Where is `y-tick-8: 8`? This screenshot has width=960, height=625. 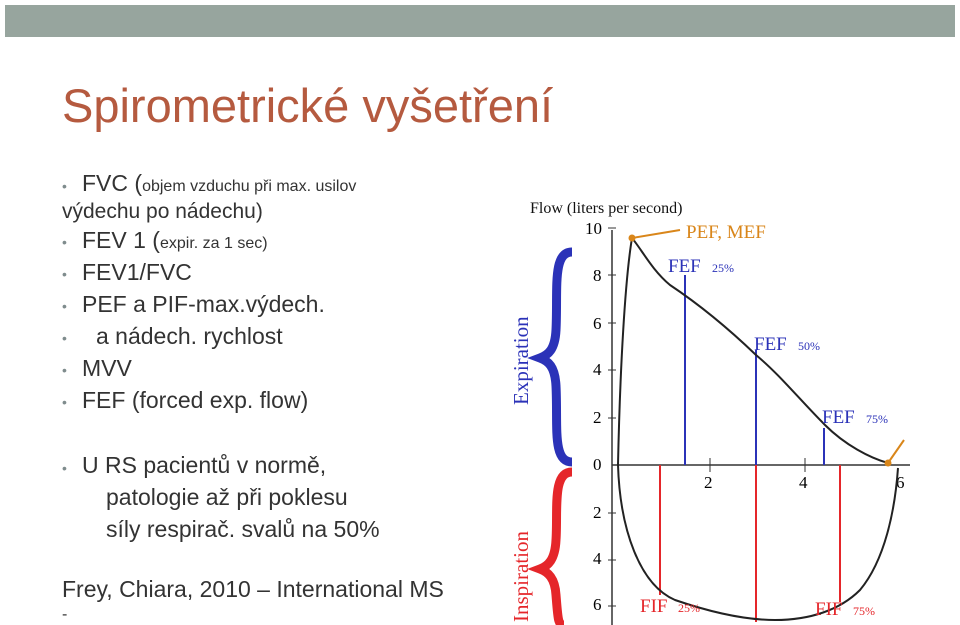 y-tick-8: 8 is located at coordinates (597, 275).